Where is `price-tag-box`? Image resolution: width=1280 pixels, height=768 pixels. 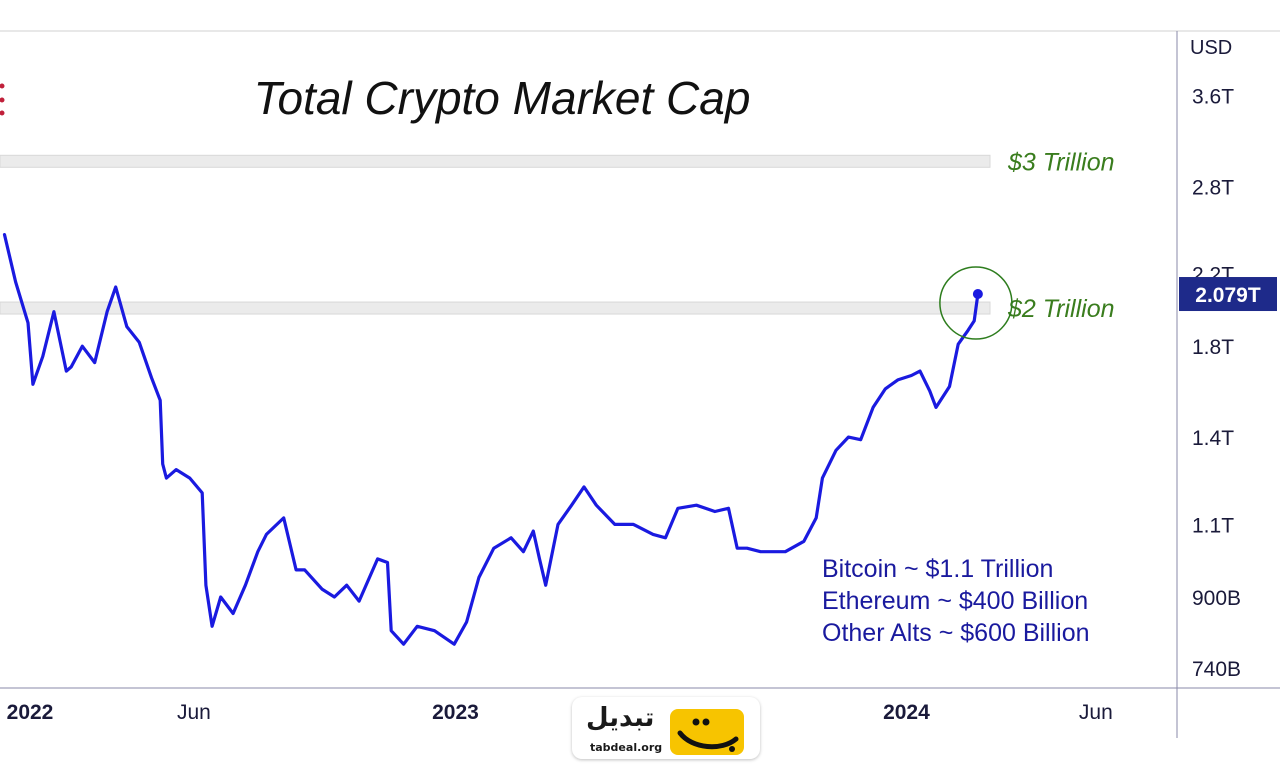 price-tag-box is located at coordinates (1228, 294).